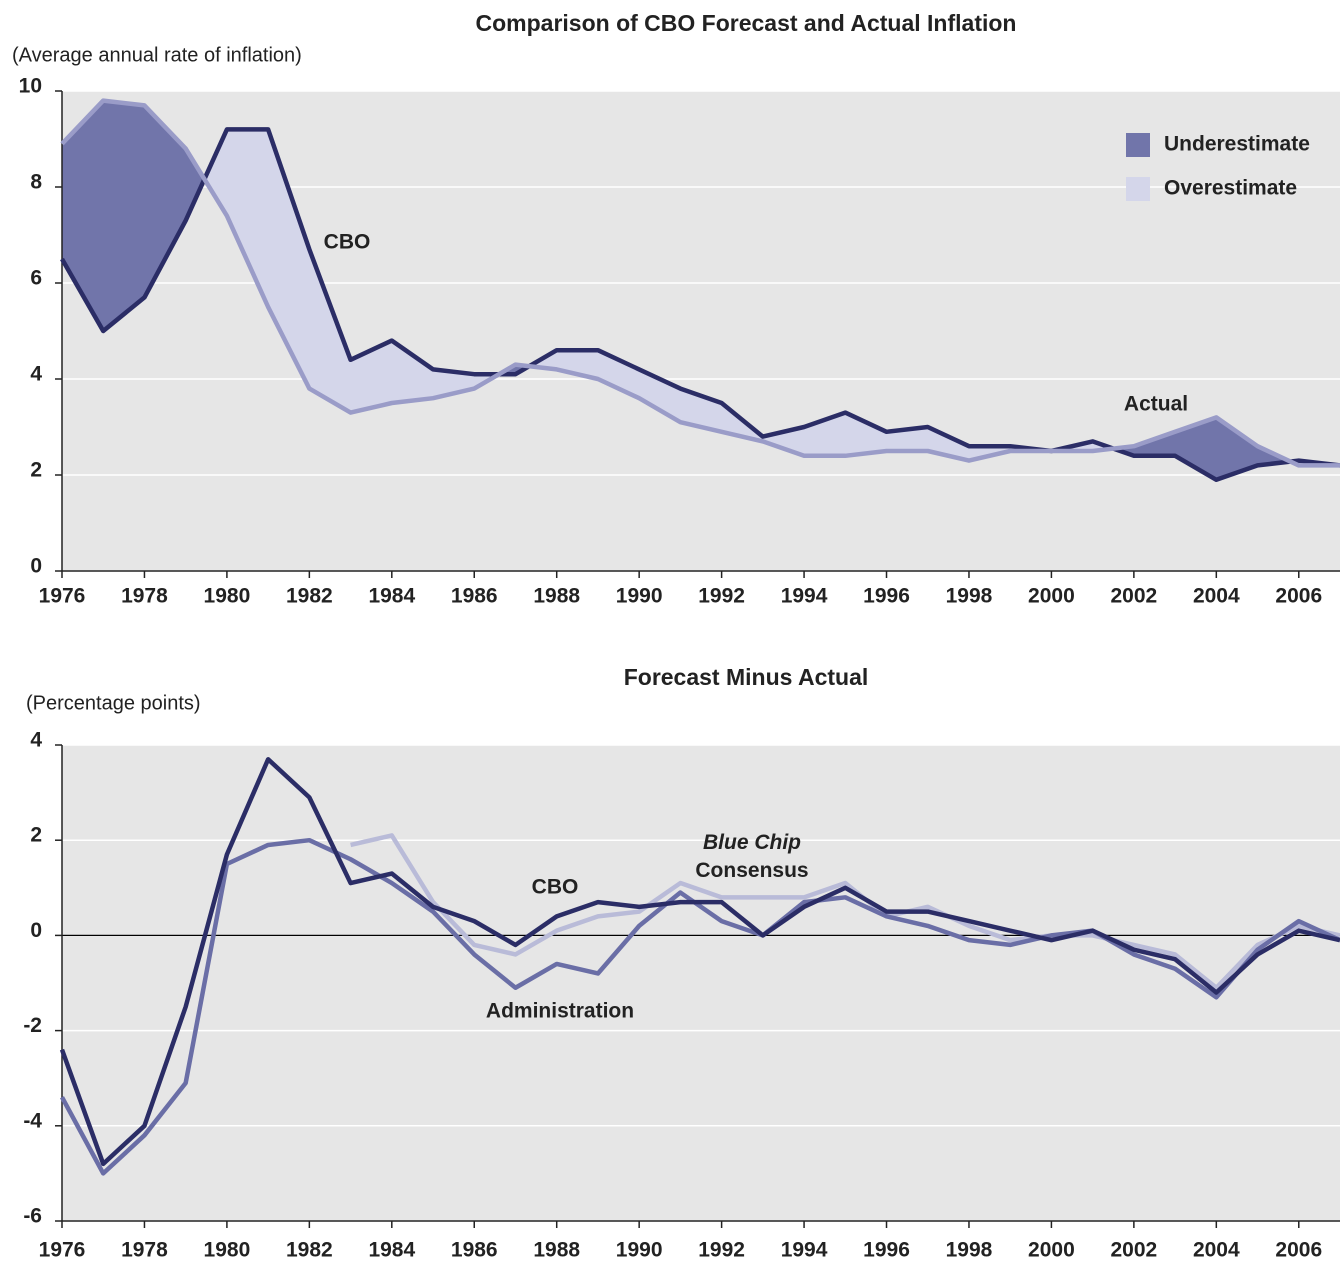  Describe the element at coordinates (30, 86) in the screenshot. I see `y-tick-label: 10` at that location.